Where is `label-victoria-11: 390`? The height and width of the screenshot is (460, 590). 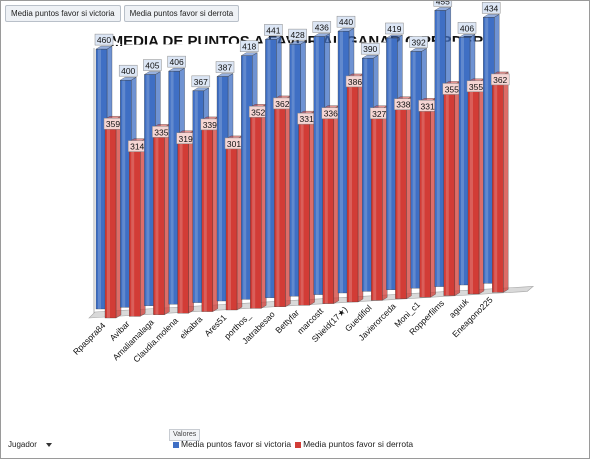 label-victoria-11: 390 is located at coordinates (370, 49).